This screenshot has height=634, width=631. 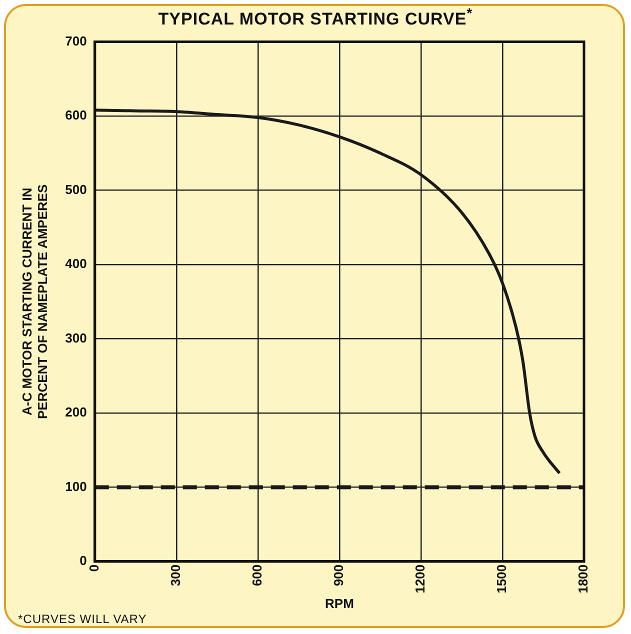 I want to click on x-tick-label: 1200, so click(x=420, y=579).